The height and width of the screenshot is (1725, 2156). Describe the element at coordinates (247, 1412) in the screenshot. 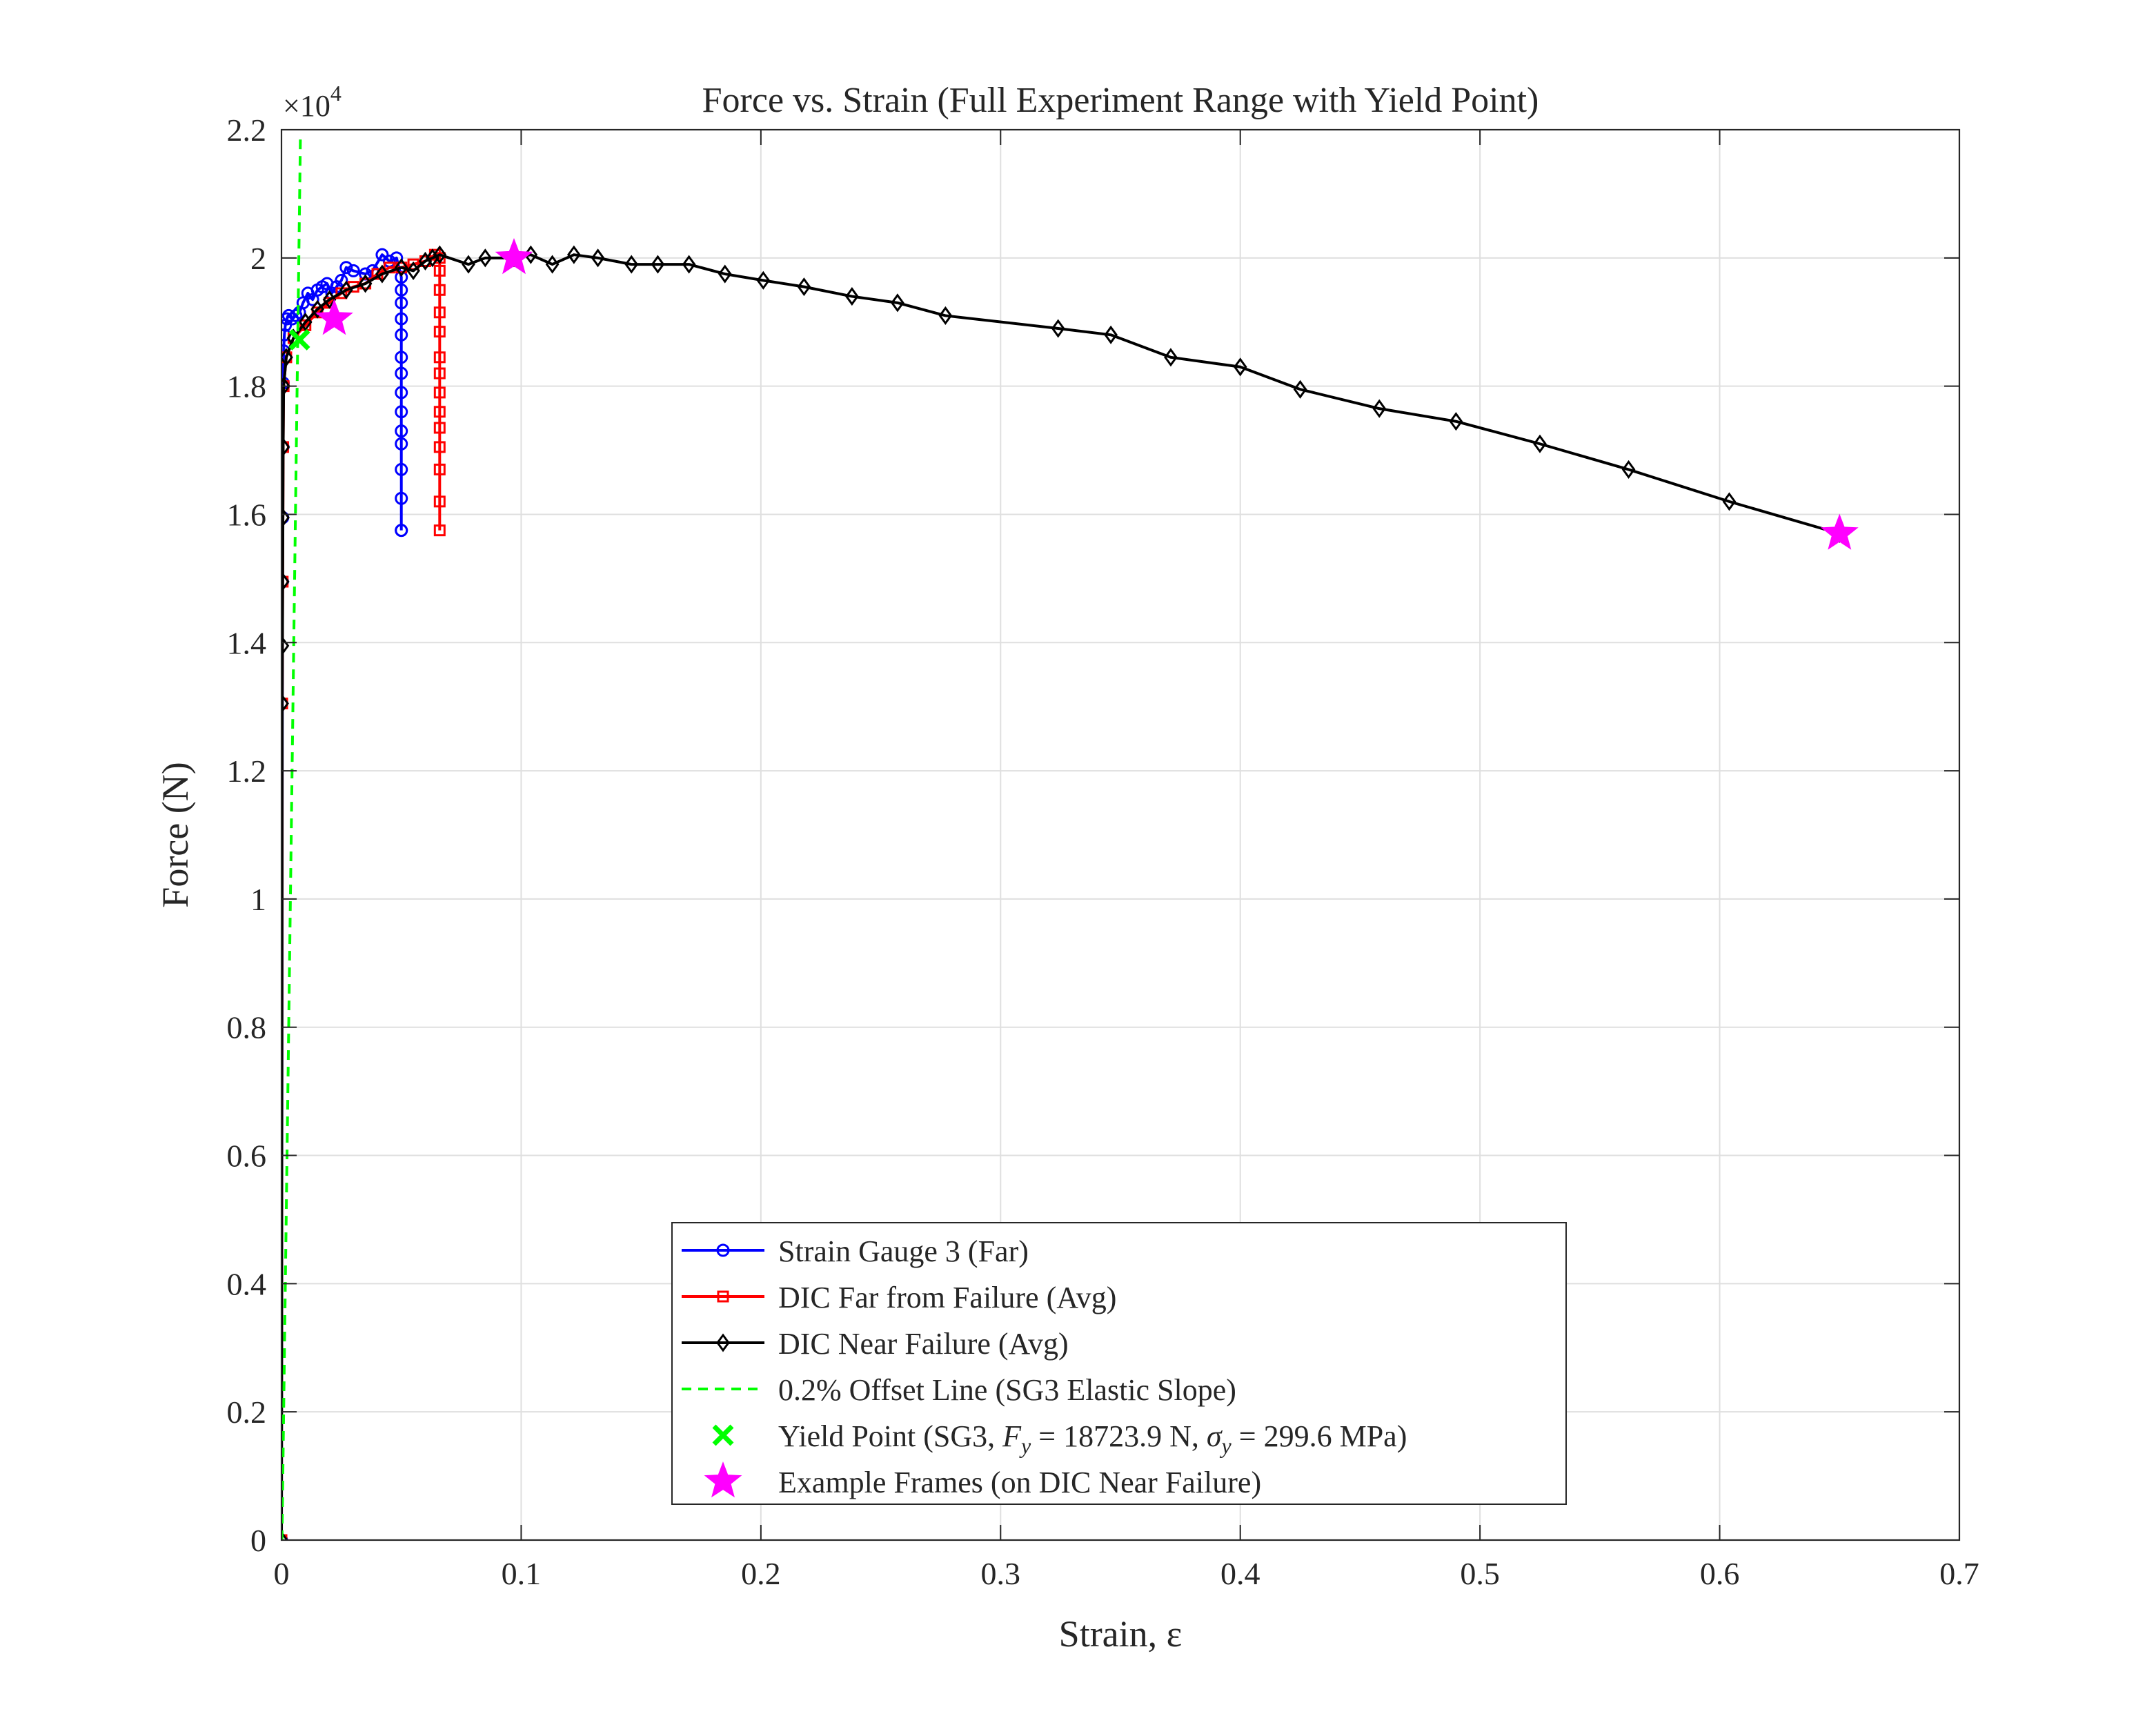

I see `y-tick-label: 0.2` at that location.